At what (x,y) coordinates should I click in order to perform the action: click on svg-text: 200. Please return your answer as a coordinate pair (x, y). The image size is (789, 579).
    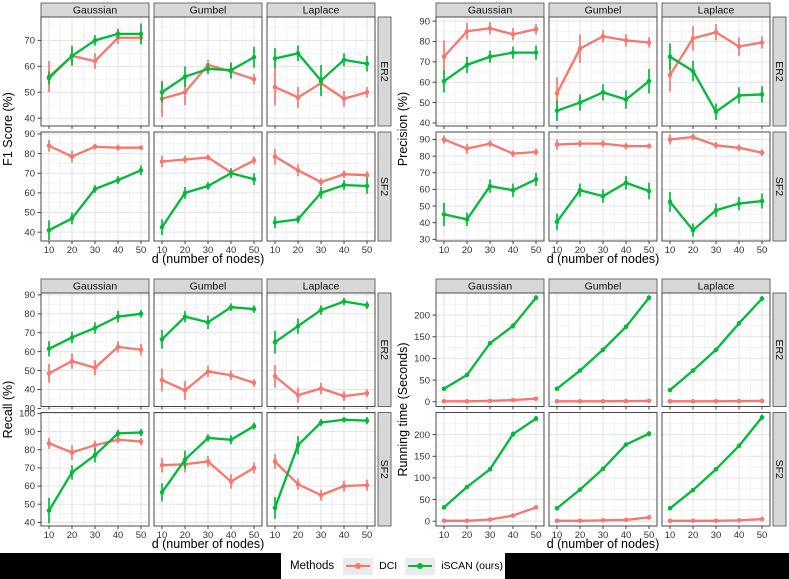
    Looking at the image, I should click on (422, 315).